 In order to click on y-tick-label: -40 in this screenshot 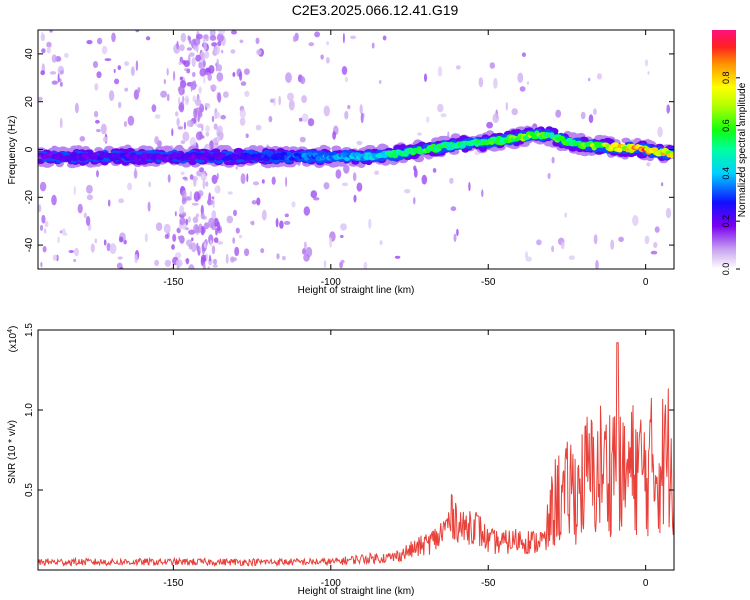, I will do `click(29, 244)`.